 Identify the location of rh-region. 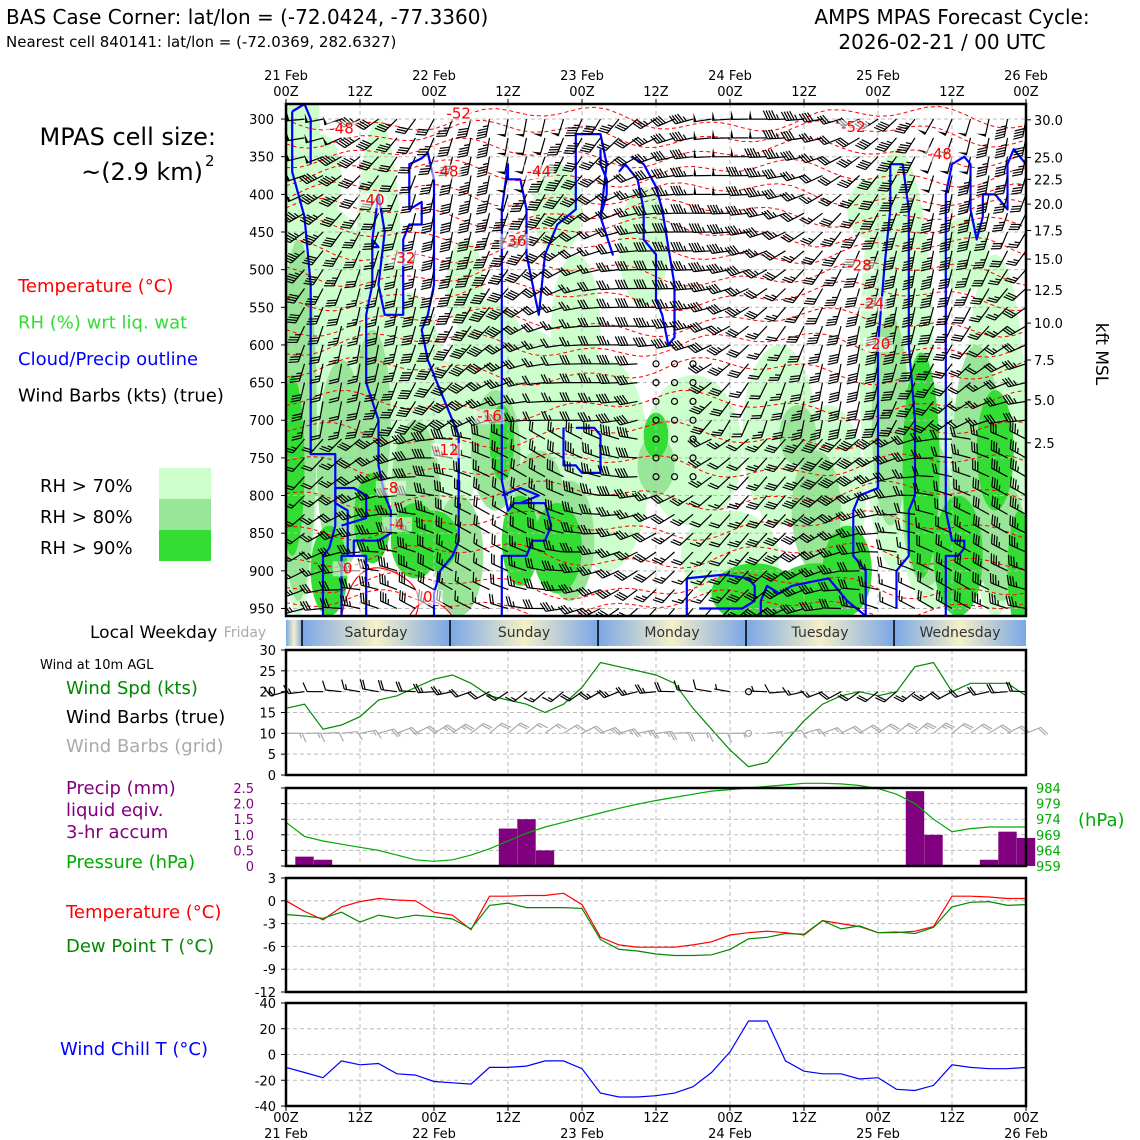
(1016, 563).